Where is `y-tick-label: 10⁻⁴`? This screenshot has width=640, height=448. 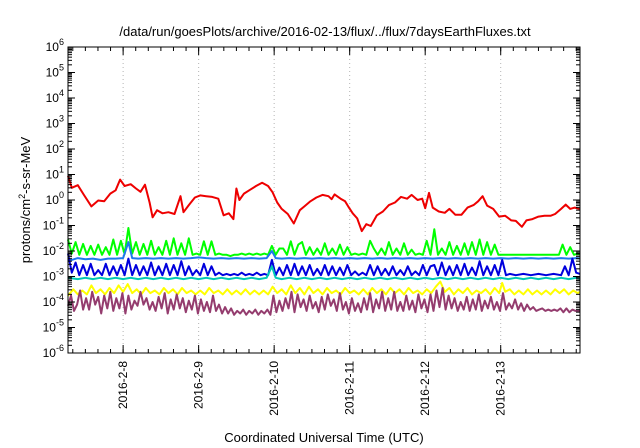 y-tick-label: 10⁻⁴ is located at coordinates (53, 300).